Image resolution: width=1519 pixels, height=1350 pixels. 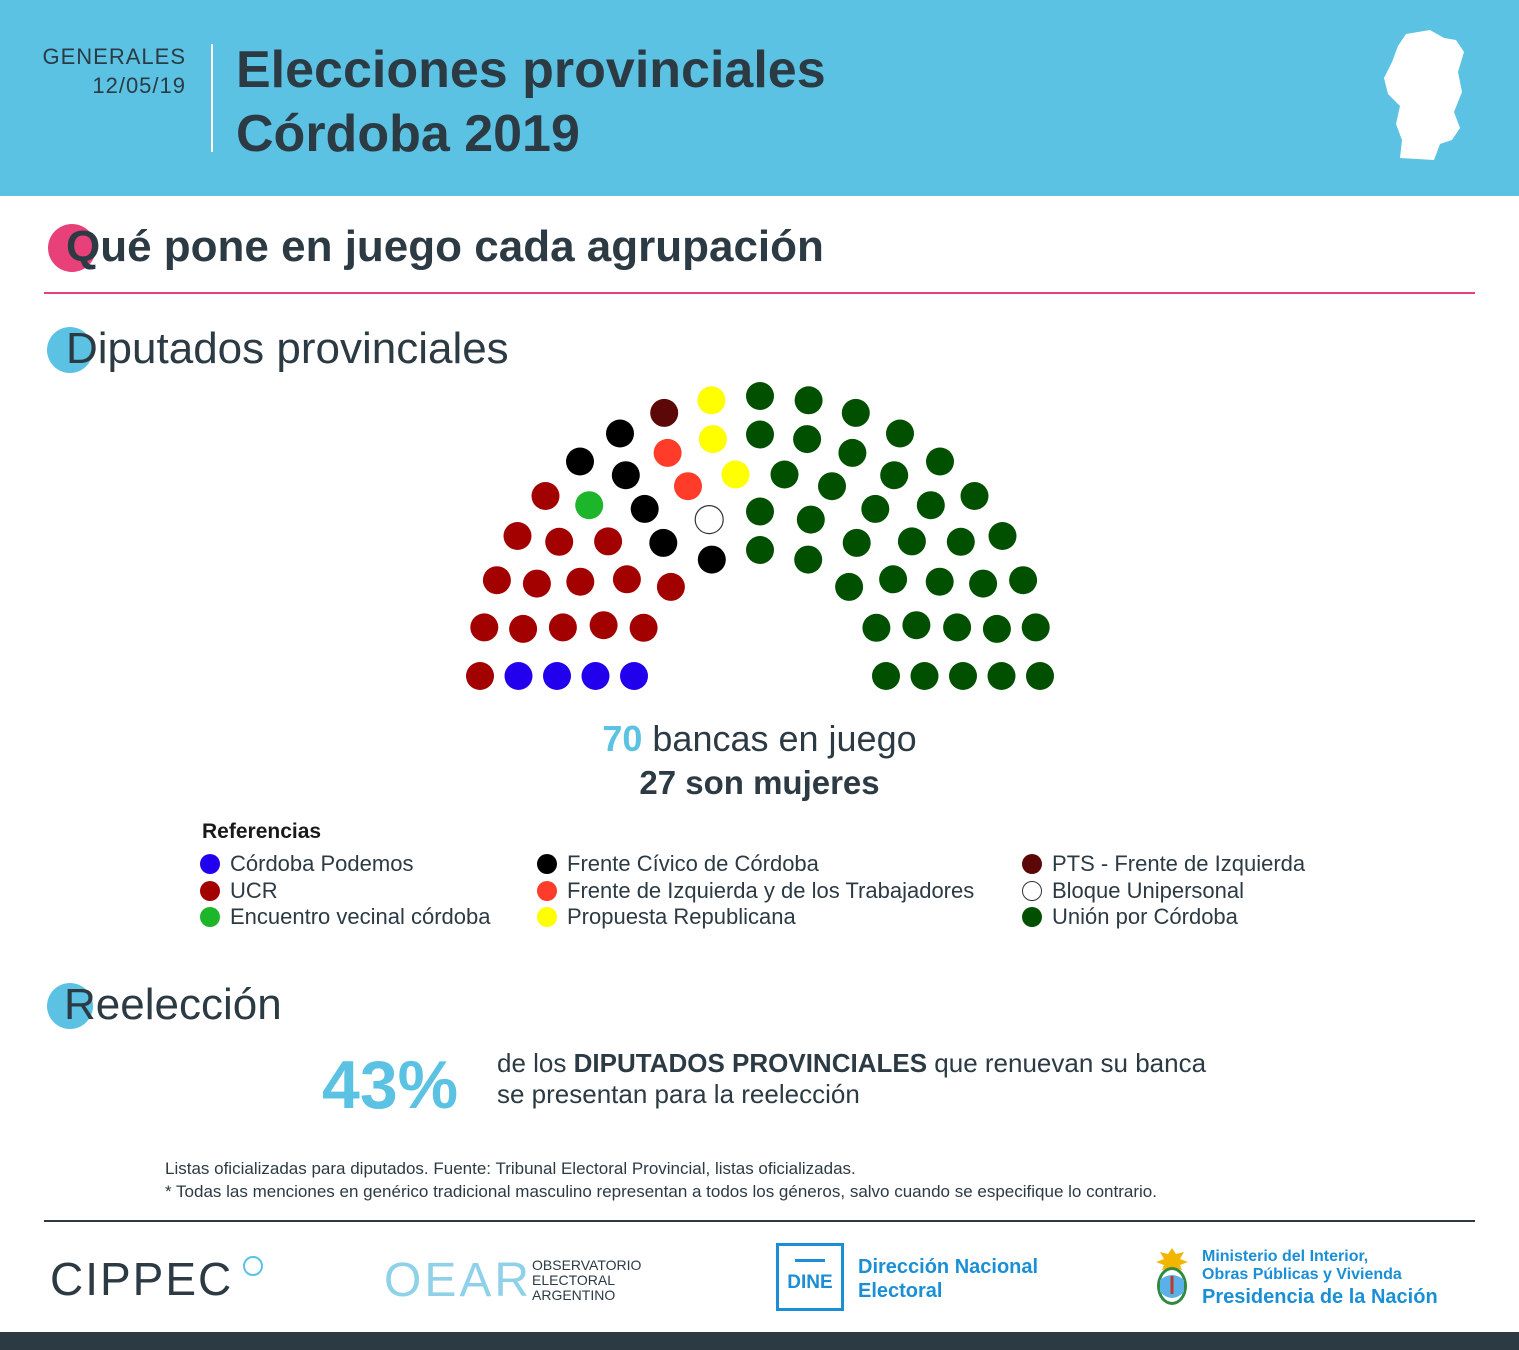 I want to click on seats-total-label: bancas en juego, so click(x=779, y=738).